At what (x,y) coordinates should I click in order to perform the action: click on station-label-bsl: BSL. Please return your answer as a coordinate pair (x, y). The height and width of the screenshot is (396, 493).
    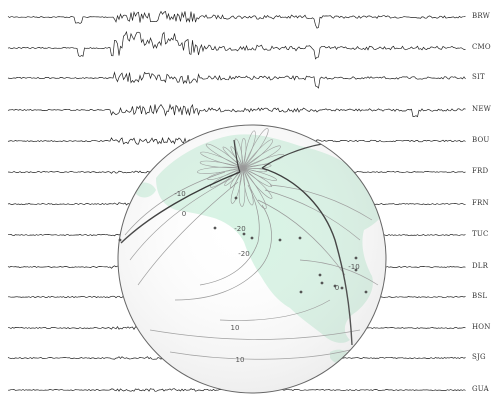
    Looking at the image, I should click on (480, 296).